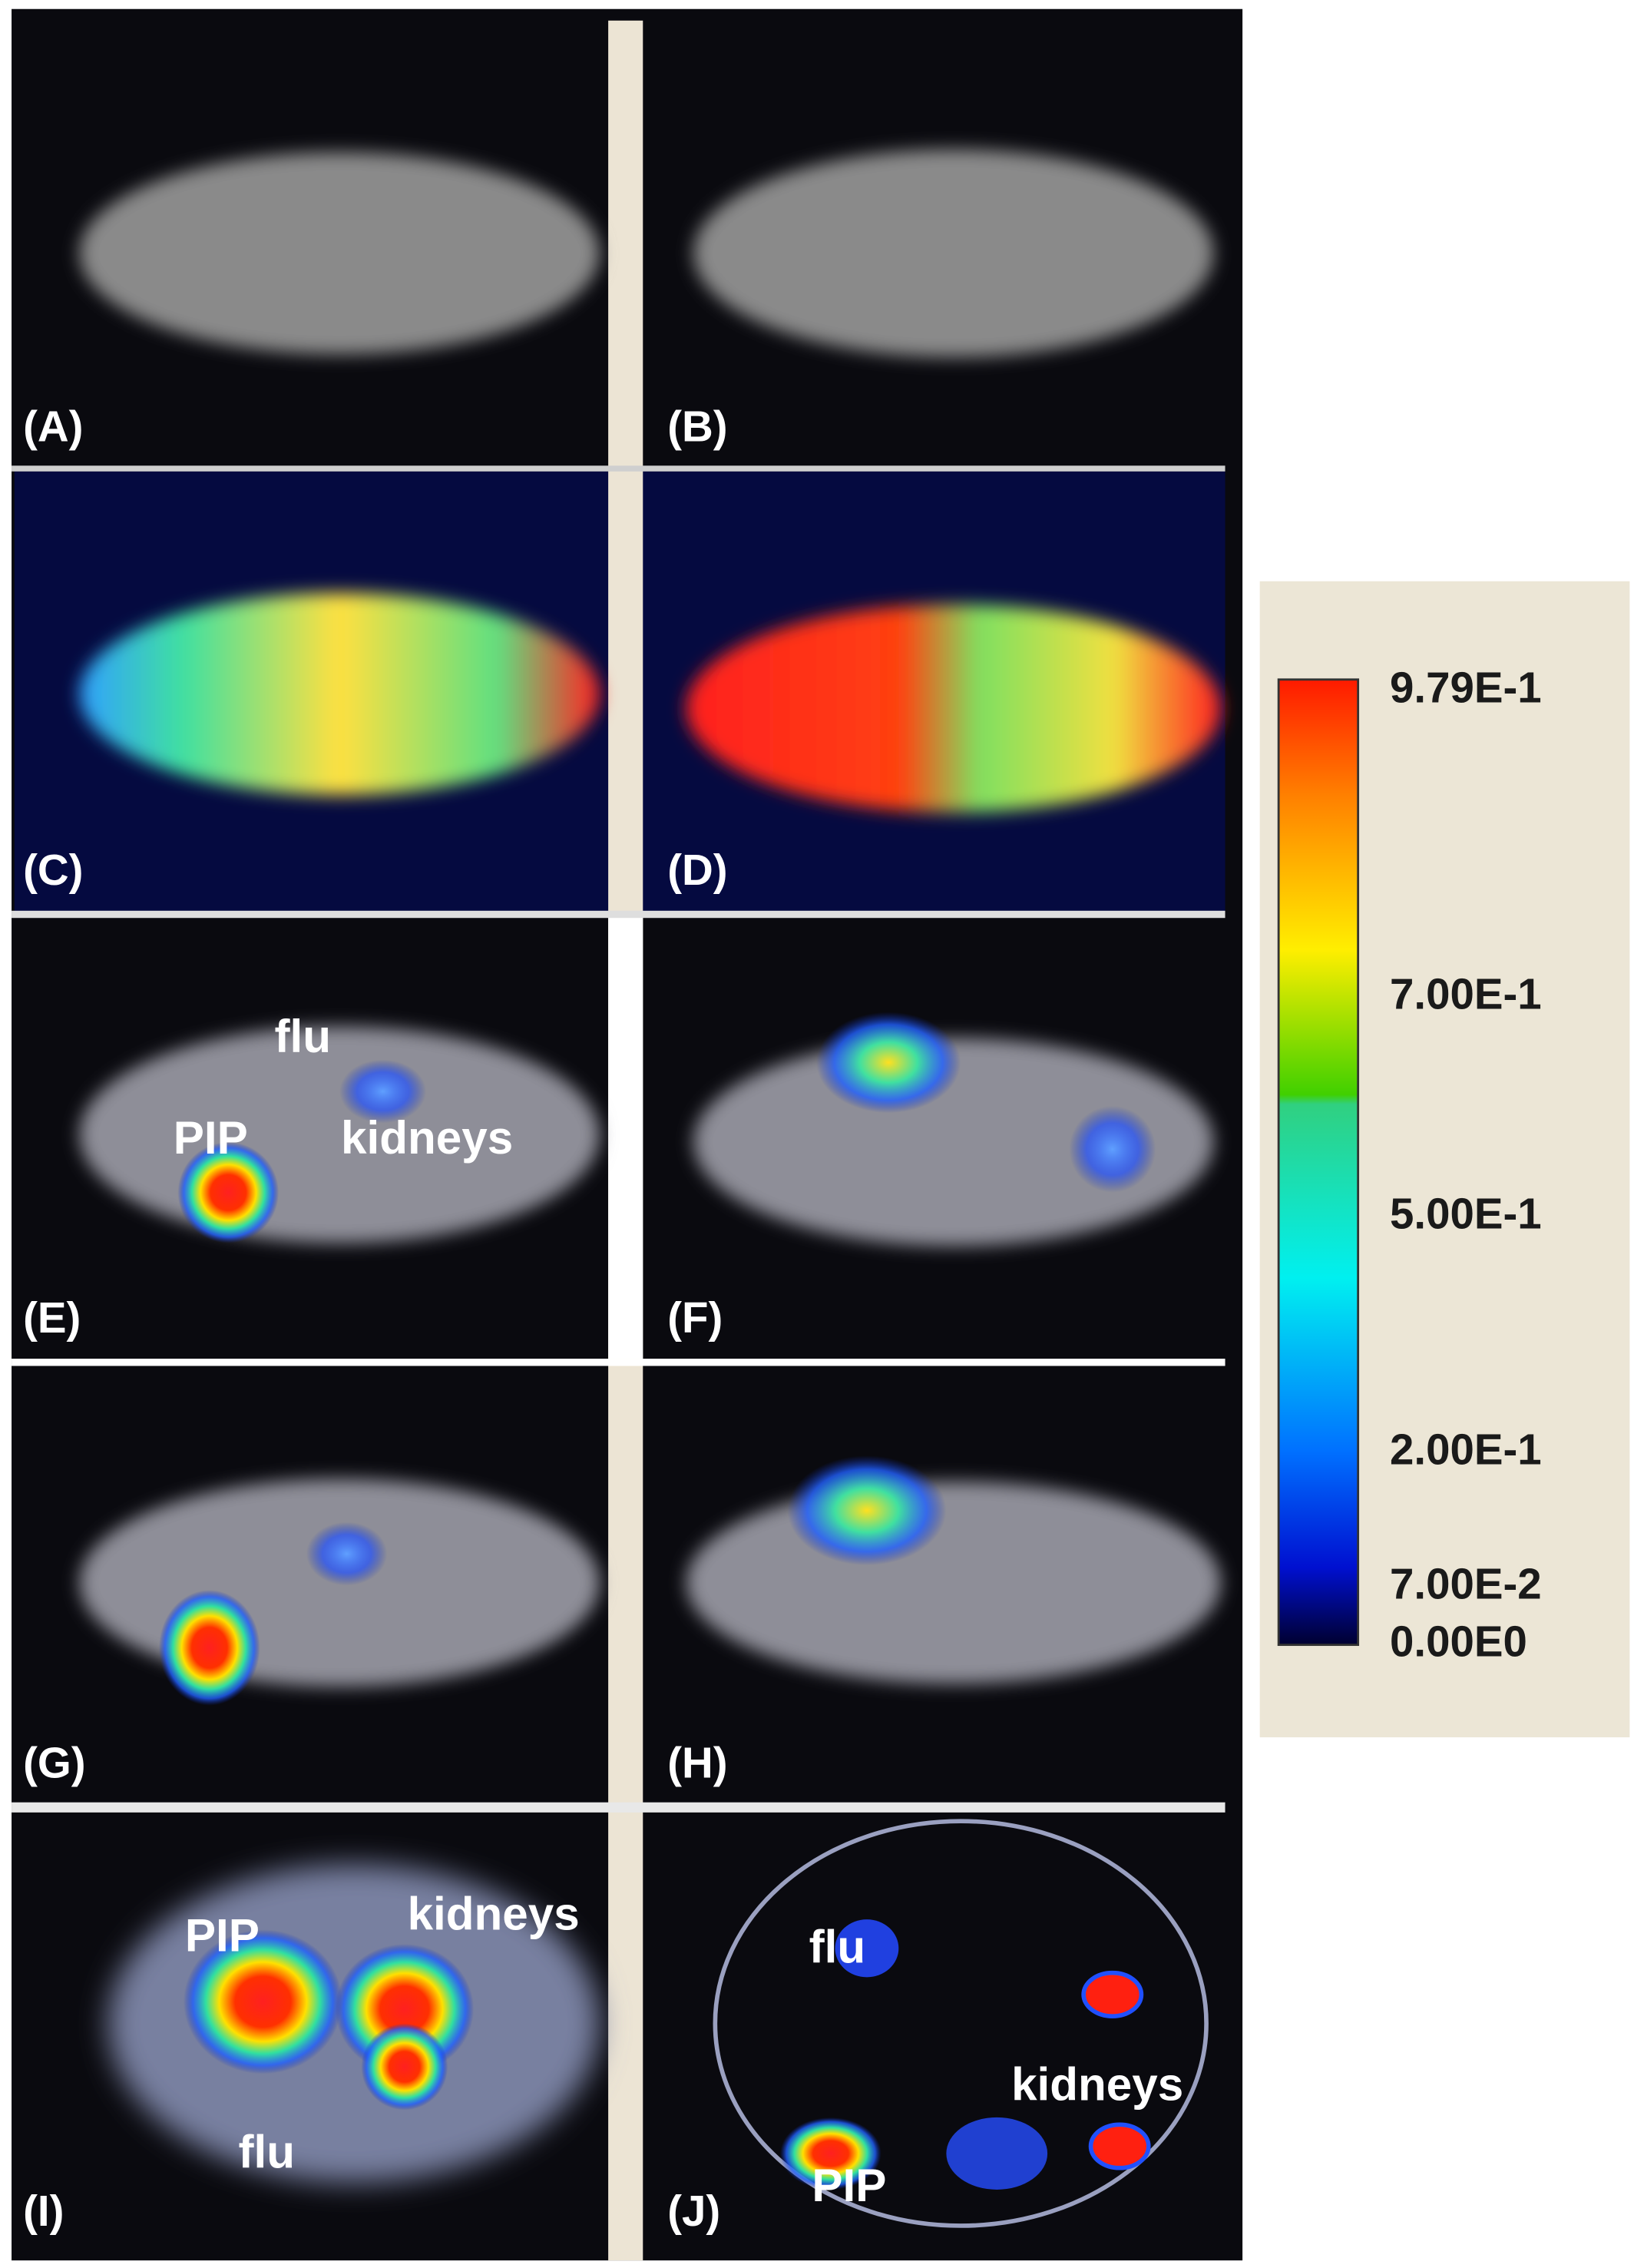 This screenshot has height=2268, width=1634. Describe the element at coordinates (697, 426) in the screenshot. I see `panel-label: (B)` at that location.